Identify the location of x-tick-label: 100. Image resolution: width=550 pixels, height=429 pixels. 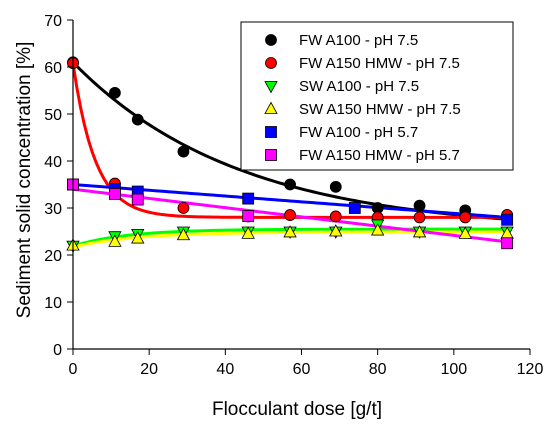
(453, 369).